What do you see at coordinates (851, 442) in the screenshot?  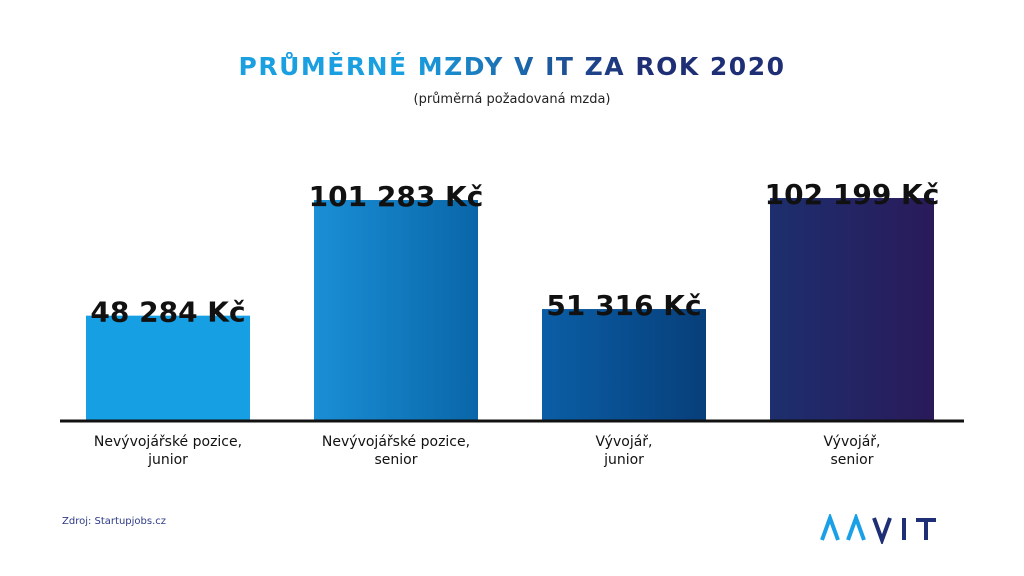 I see `category-label-3-line-0: Vývojář,` at bounding box center [851, 442].